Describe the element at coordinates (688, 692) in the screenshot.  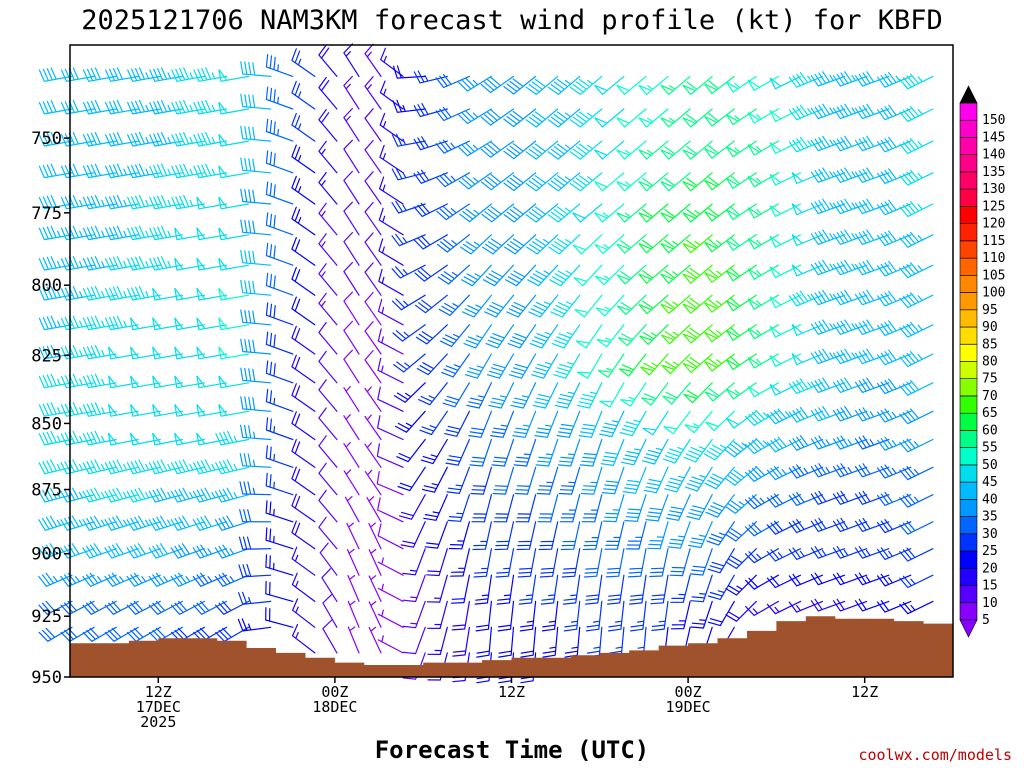
I see `x-tick-label: 00Z` at that location.